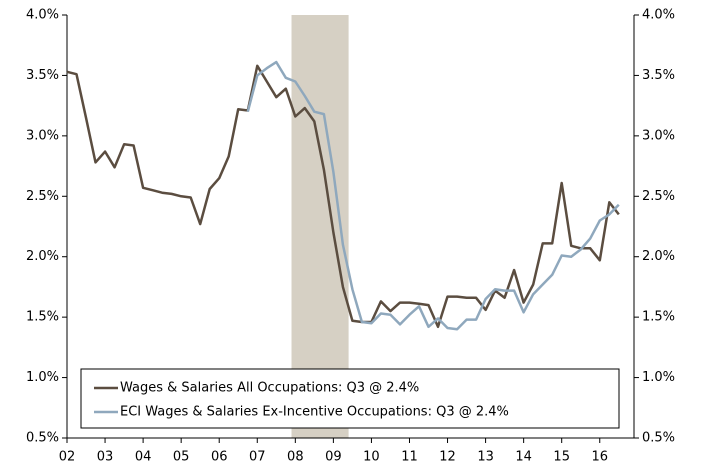  Describe the element at coordinates (658, 15) in the screenshot. I see `y2-tick-label: 4.0%` at that location.